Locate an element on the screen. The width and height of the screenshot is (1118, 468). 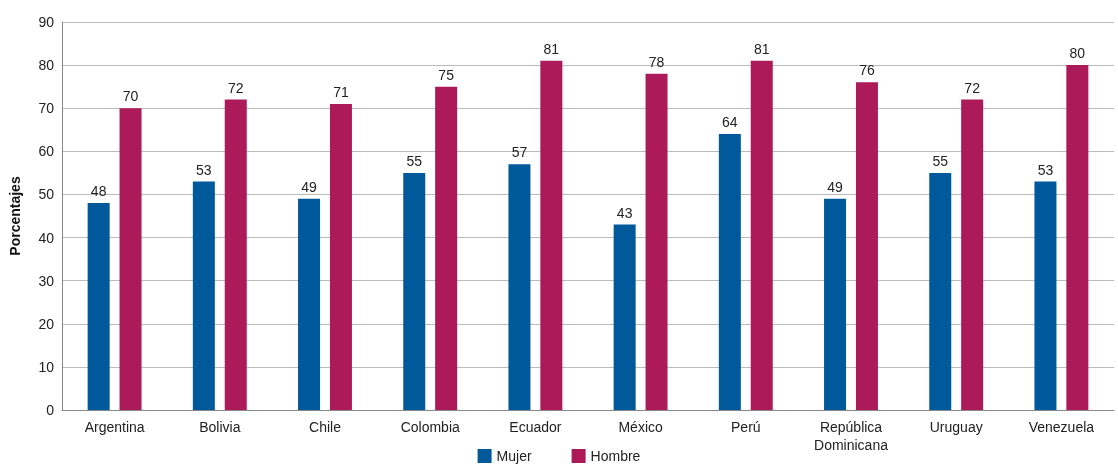
x-tick-label: Uruguay is located at coordinates (956, 427).